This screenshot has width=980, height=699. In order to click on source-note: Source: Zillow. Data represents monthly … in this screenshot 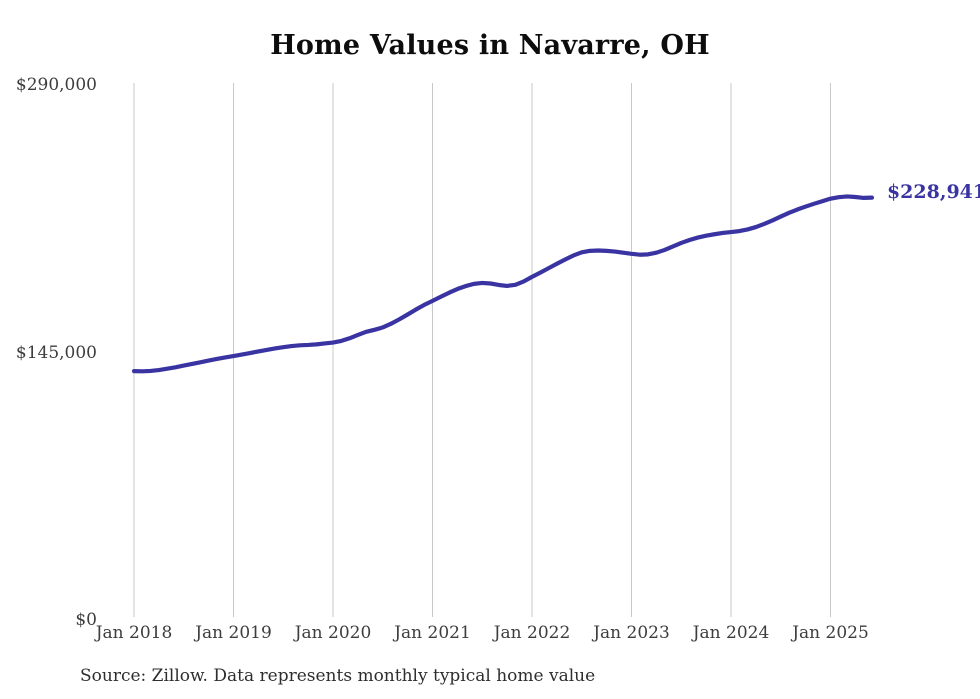, I will do `click(338, 676)`.